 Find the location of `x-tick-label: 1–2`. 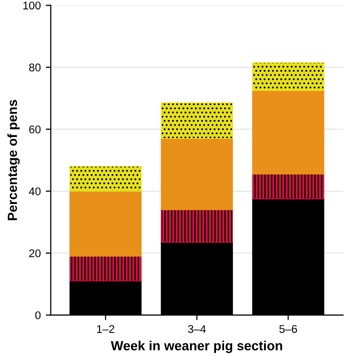

x-tick-label: 1–2 is located at coordinates (105, 329).